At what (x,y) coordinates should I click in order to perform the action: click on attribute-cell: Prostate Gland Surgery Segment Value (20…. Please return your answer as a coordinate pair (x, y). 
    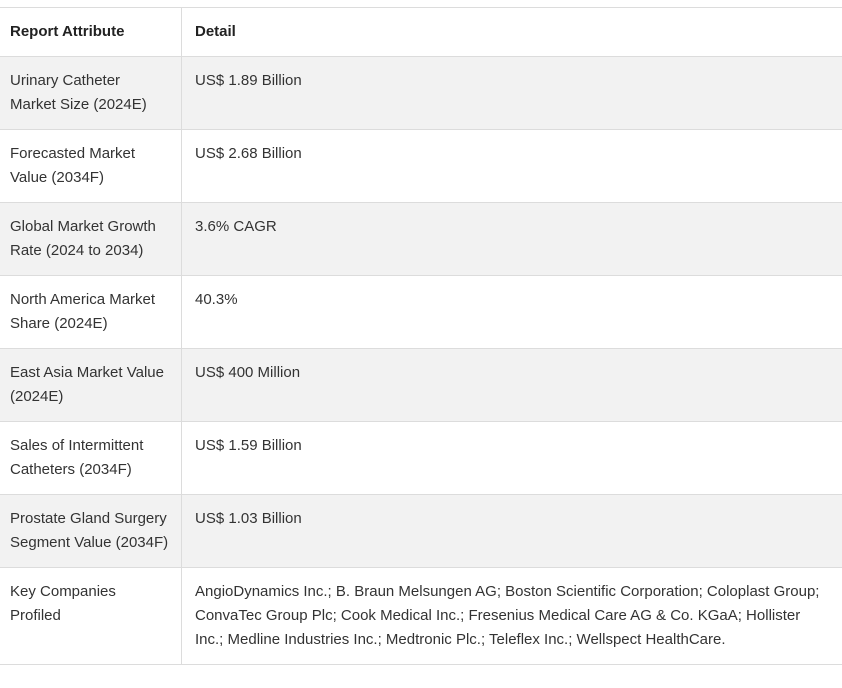
    Looking at the image, I should click on (91, 531).